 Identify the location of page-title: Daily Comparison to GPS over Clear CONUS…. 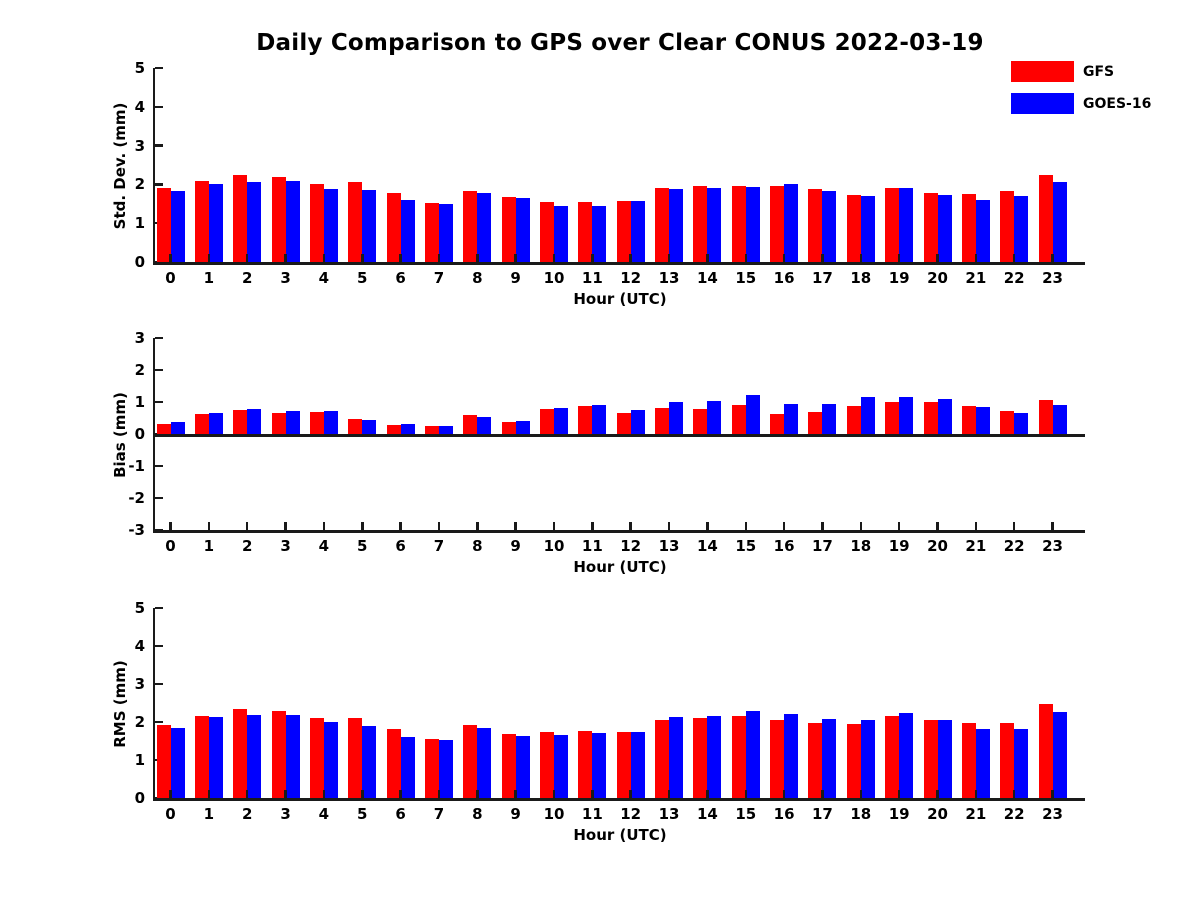
(620, 43).